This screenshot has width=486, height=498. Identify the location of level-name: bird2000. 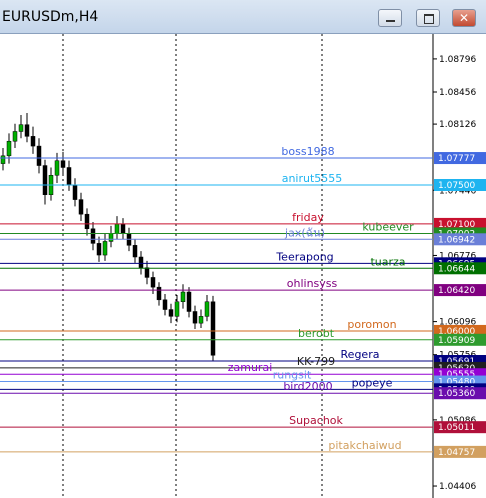
(307, 386).